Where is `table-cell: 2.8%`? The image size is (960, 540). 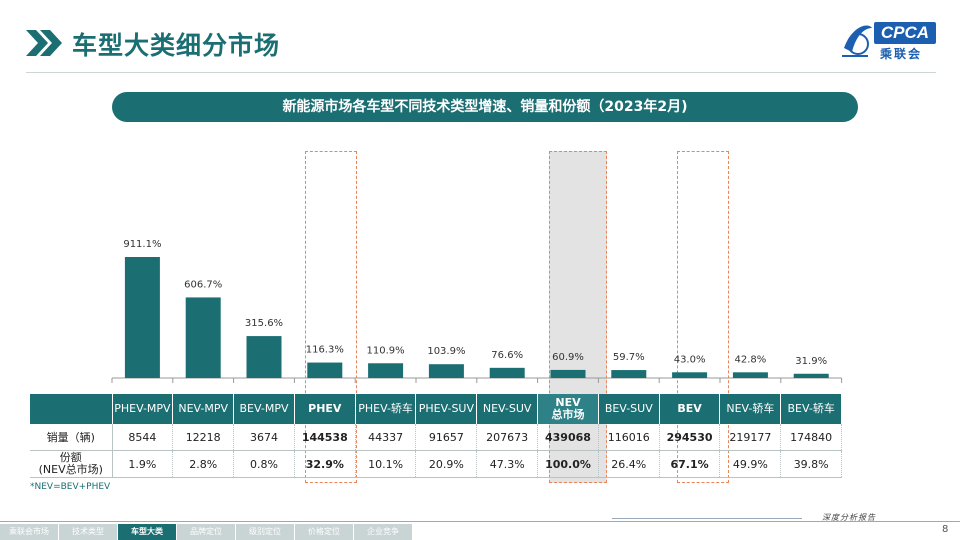 table-cell: 2.8% is located at coordinates (203, 464).